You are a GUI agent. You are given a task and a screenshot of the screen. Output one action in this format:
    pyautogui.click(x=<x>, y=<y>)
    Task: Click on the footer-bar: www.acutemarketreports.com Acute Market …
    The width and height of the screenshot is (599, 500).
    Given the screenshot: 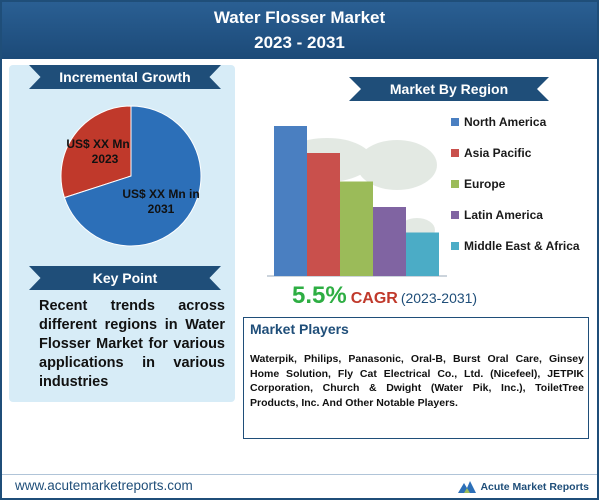 What is the action you would take?
    pyautogui.click(x=299, y=486)
    